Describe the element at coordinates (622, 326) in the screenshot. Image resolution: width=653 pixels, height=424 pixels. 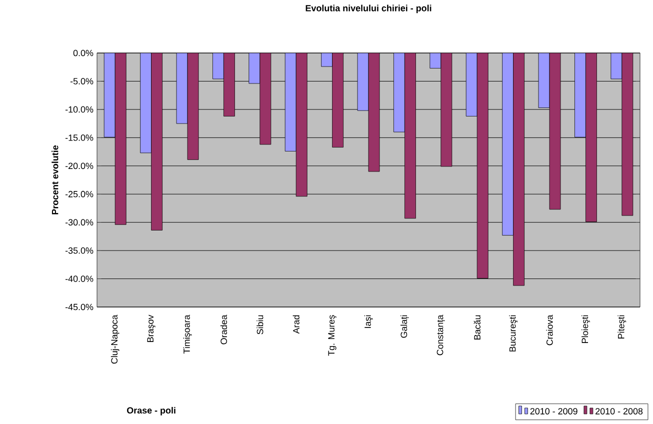
I see `x-tick-label: Piteşti` at that location.